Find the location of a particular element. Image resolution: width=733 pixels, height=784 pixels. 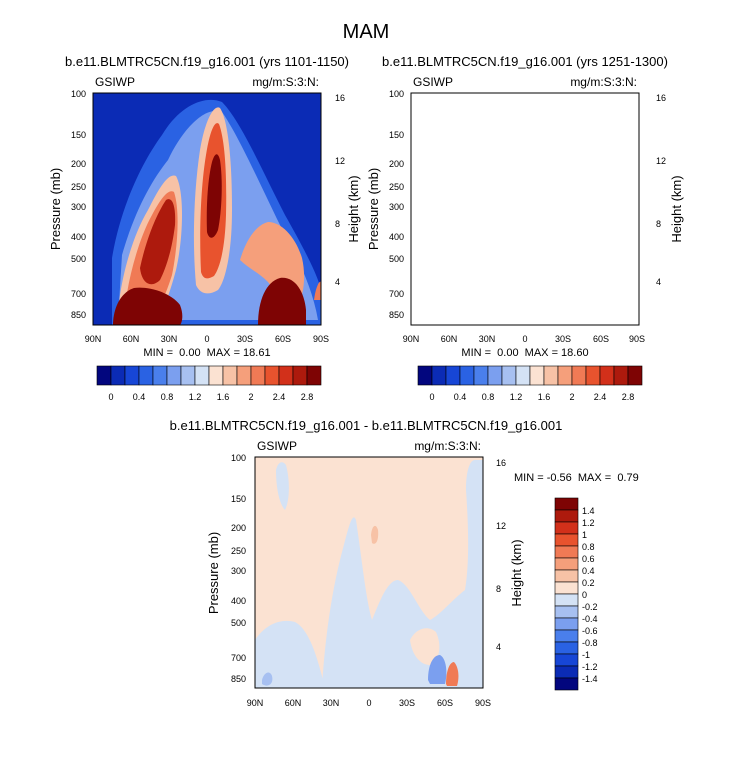

panel-1-y-ticks-right: 16 12 8 4 is located at coordinates (340, 190).